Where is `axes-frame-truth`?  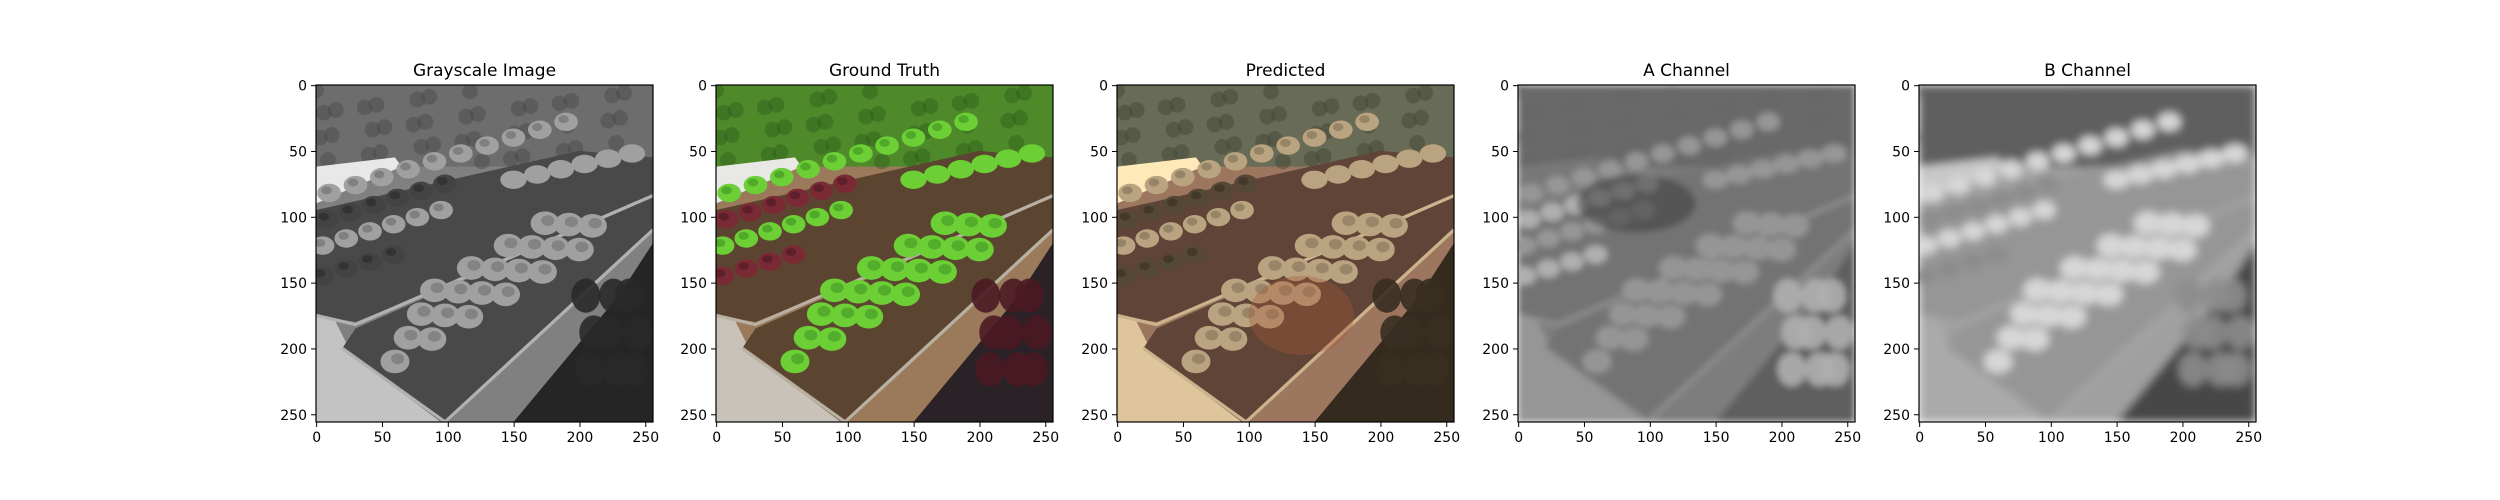
axes-frame-truth is located at coordinates (884, 253).